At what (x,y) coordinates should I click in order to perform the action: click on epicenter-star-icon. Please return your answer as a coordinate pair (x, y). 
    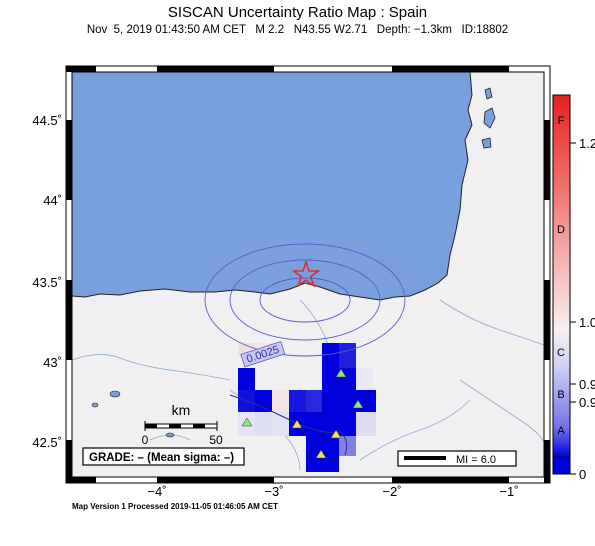
    Looking at the image, I should click on (306, 273).